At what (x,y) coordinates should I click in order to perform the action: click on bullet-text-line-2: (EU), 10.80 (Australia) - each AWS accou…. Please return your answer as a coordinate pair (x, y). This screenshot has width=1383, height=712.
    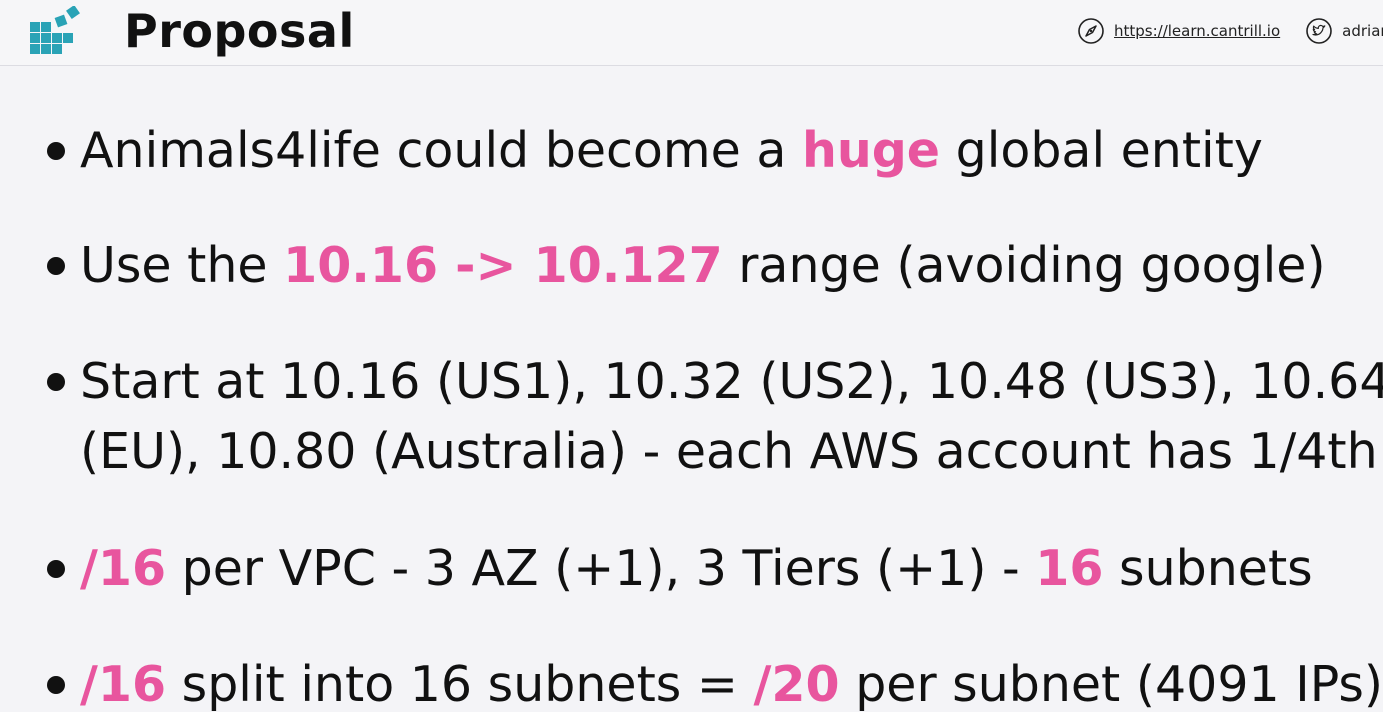
    Looking at the image, I should click on (729, 451).